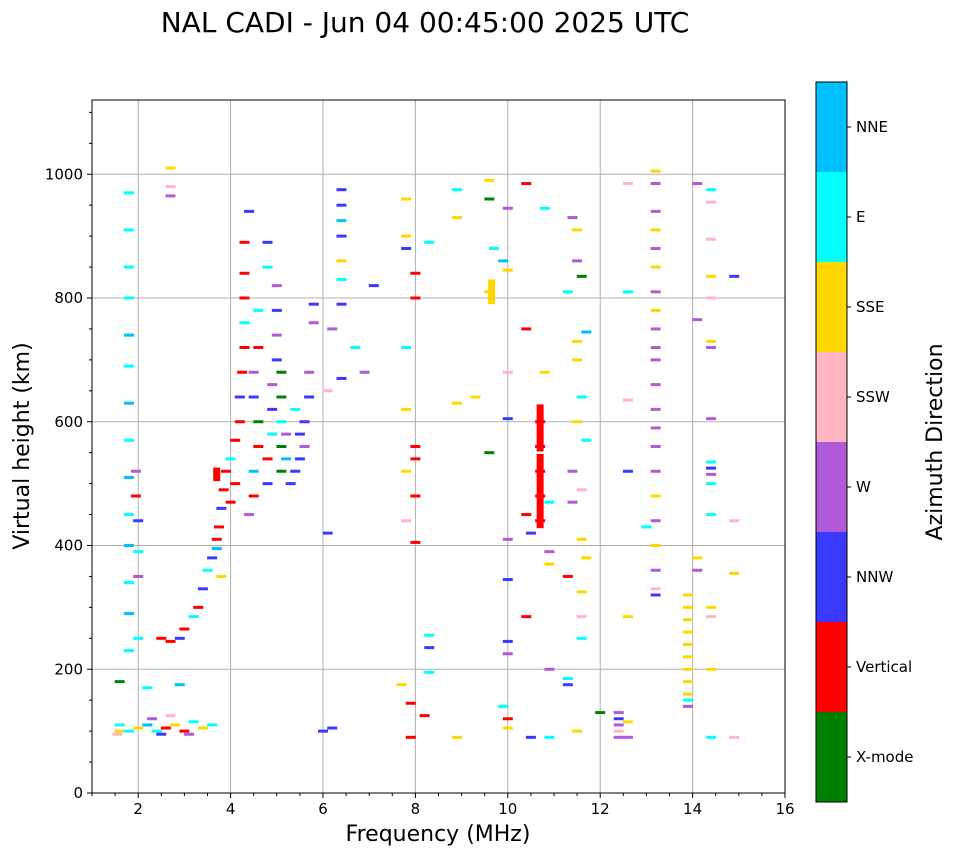 The image size is (958, 857). I want to click on y-tick-label-4: 800, so click(68, 298).